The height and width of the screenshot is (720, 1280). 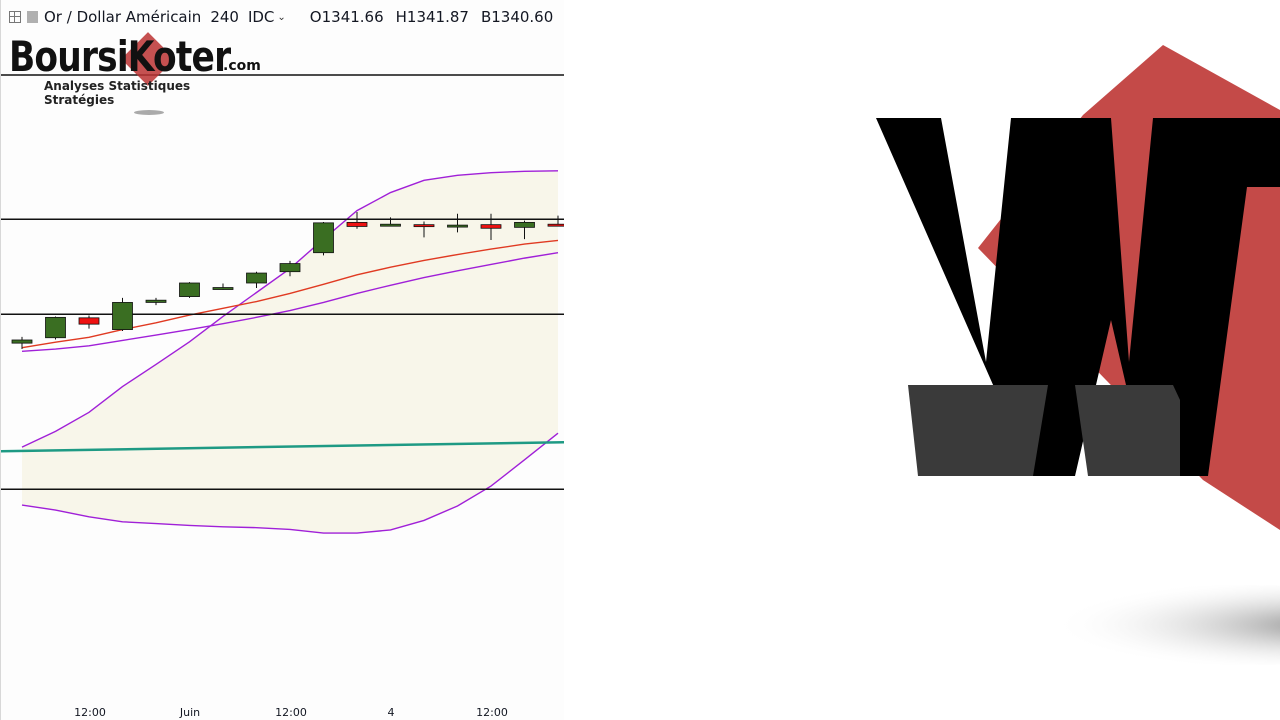 What do you see at coordinates (189, 712) in the screenshot?
I see `time-axis-label: Juin` at bounding box center [189, 712].